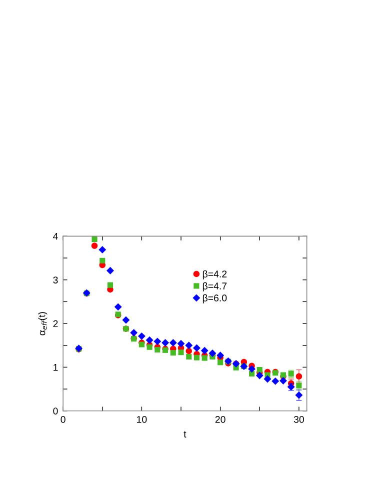 The width and height of the screenshot is (371, 480). What do you see at coordinates (63, 419) in the screenshot?
I see `x-tick-label: 0` at bounding box center [63, 419].